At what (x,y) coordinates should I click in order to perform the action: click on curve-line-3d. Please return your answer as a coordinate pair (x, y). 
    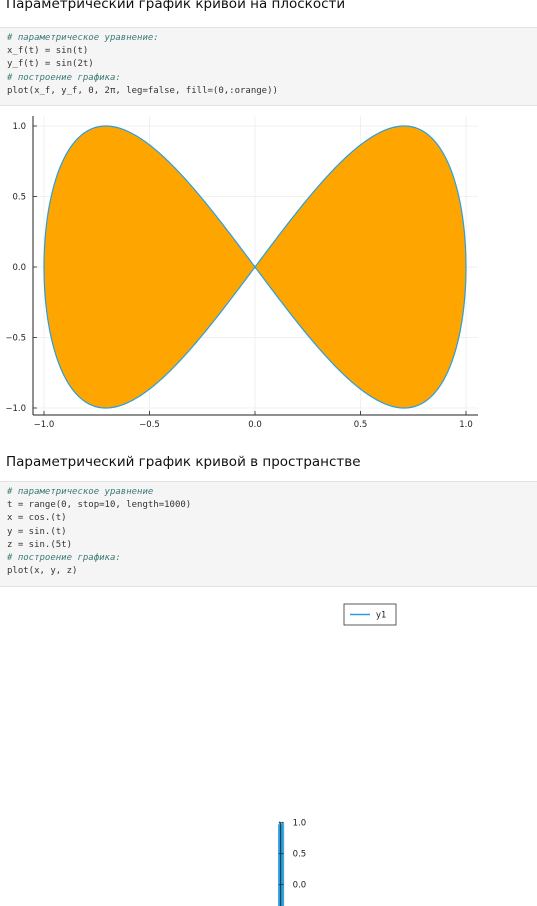
    Looking at the image, I should click on (281, 863).